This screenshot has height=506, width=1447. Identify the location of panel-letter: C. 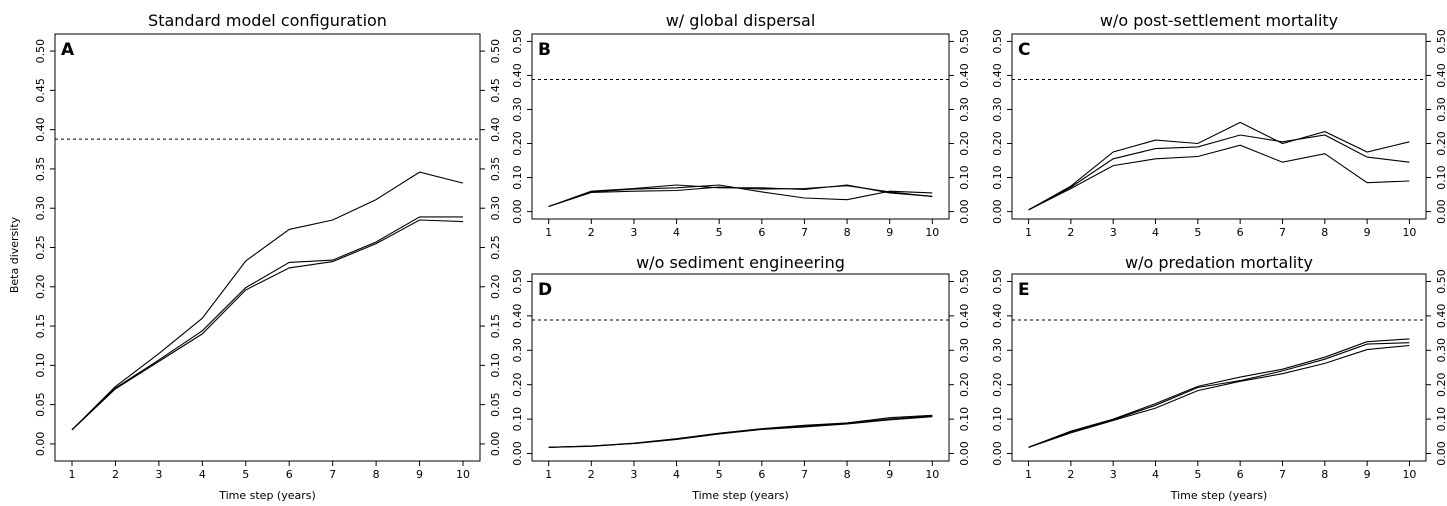
(1024, 50).